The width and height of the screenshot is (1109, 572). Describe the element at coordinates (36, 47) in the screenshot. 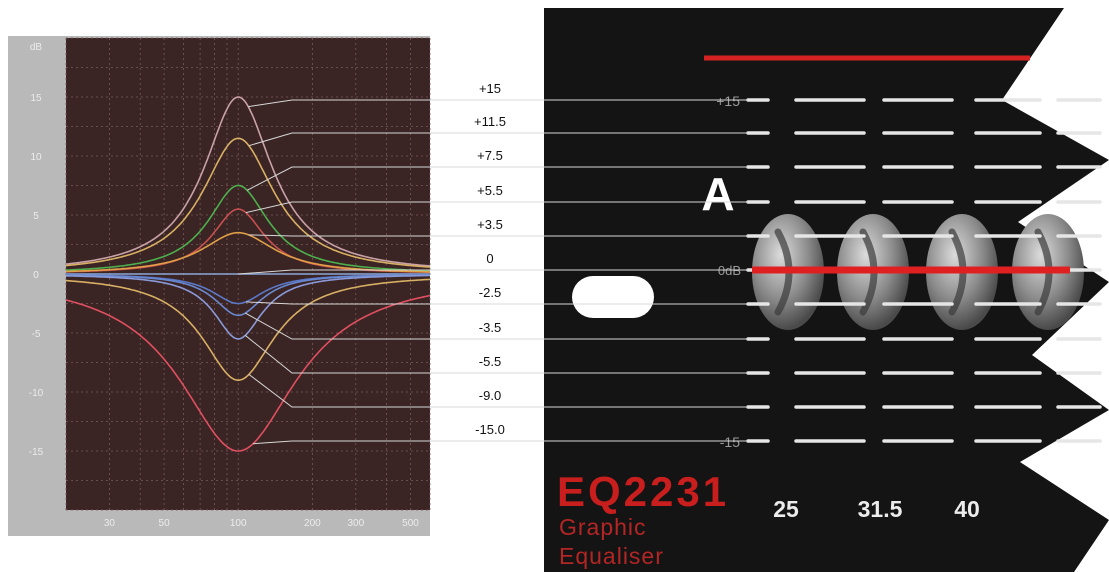

I see `y-unit-label: dB` at that location.